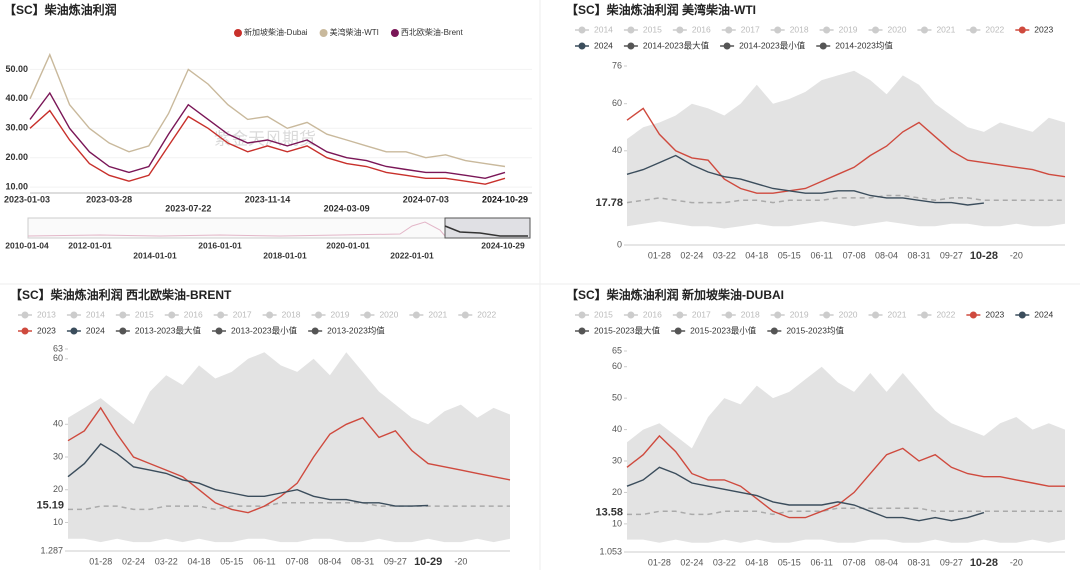  What do you see at coordinates (505, 199) in the screenshot?
I see `x-tick-label: 2024-10-29` at bounding box center [505, 199].